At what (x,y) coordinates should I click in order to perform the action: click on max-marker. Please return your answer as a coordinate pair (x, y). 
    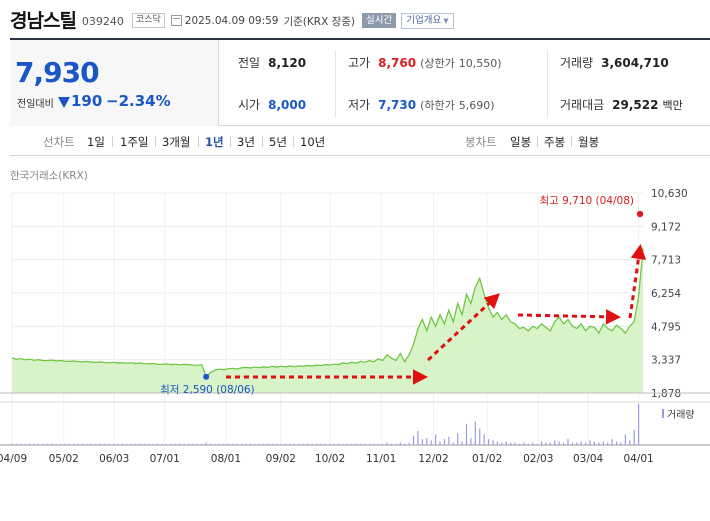
    Looking at the image, I should click on (640, 214).